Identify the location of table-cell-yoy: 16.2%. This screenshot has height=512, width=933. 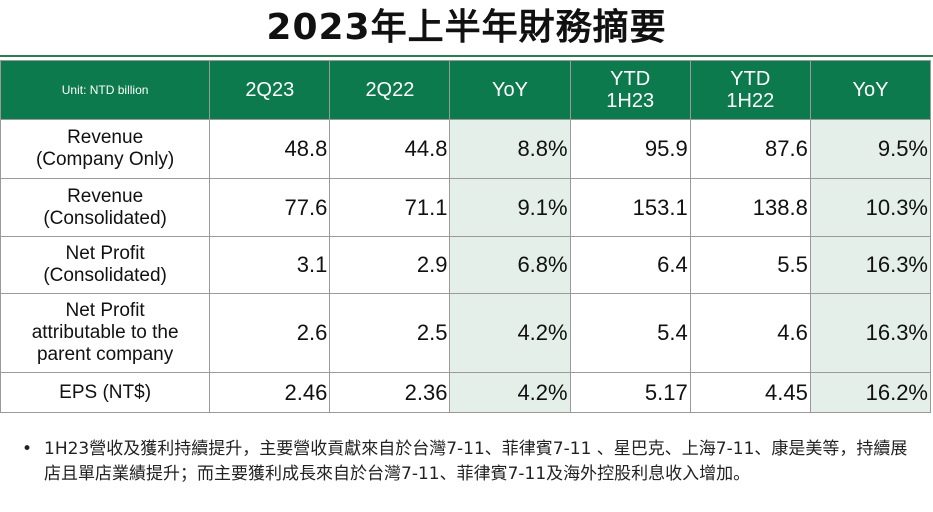
(870, 392).